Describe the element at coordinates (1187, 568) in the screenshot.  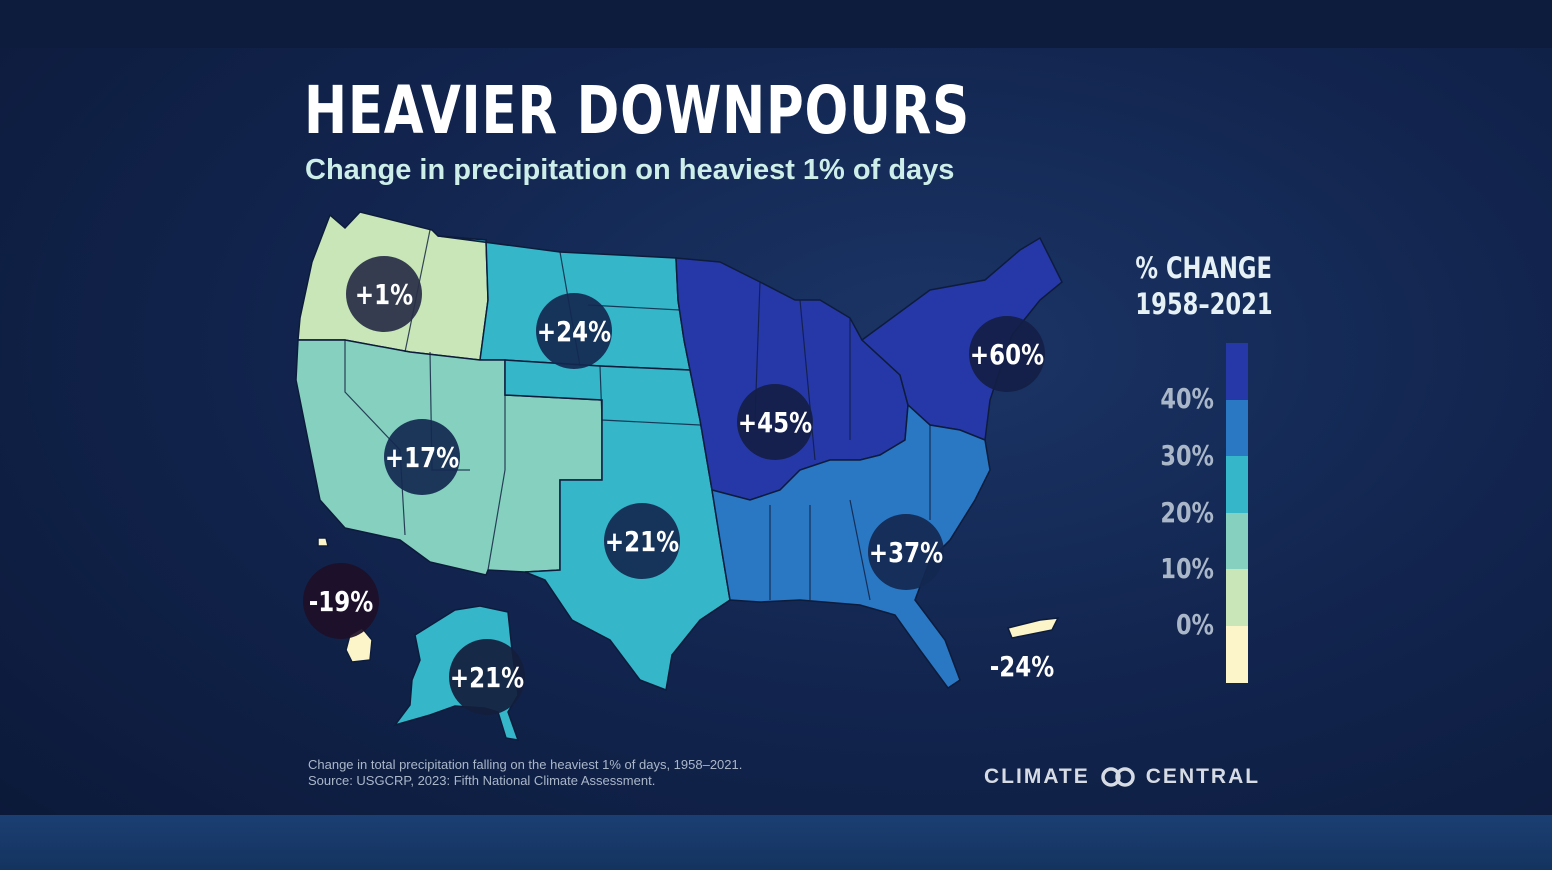
I see `legend-tick-10: 10%` at that location.